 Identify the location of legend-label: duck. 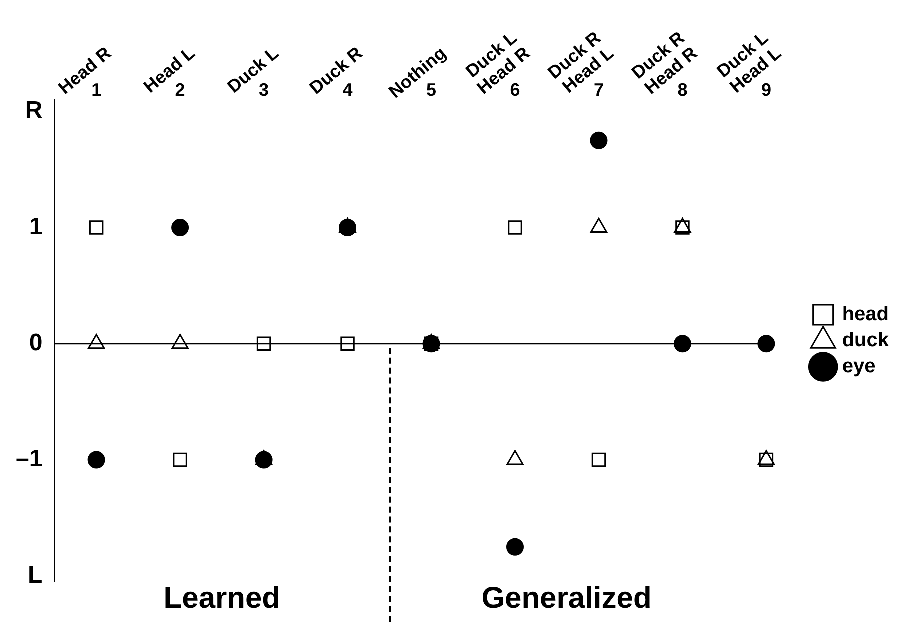
(866, 341).